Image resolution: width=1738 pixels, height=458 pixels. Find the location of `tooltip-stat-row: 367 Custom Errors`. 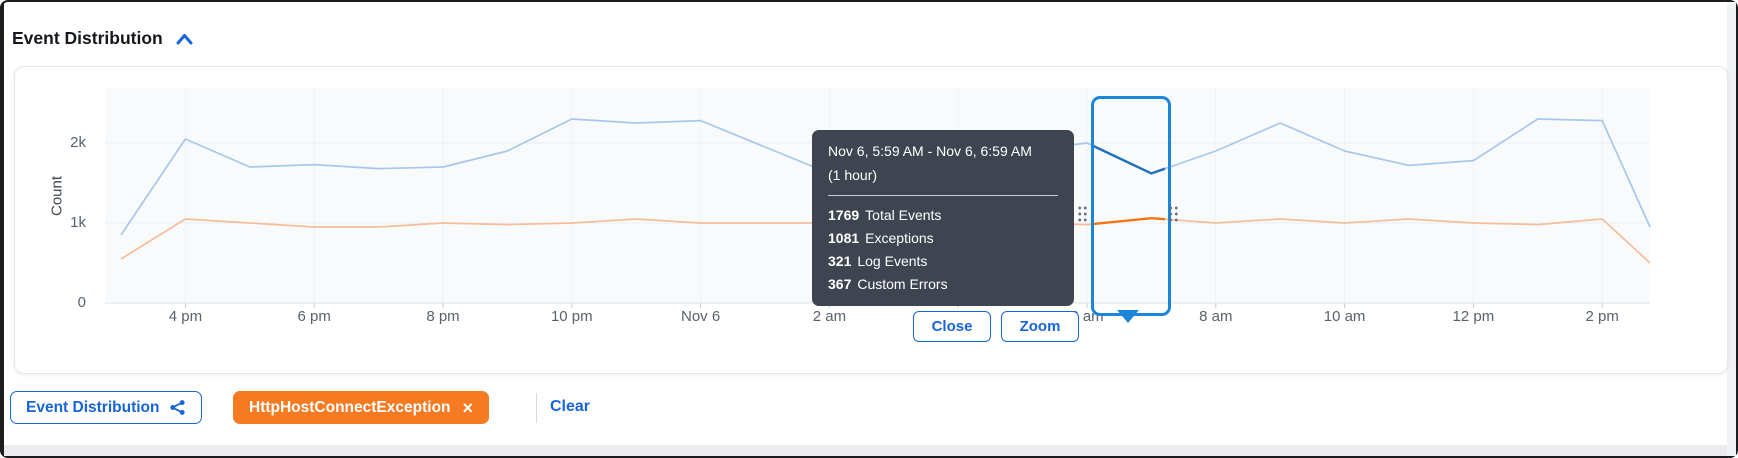

tooltip-stat-row: 367 Custom Errors is located at coordinates (943, 284).